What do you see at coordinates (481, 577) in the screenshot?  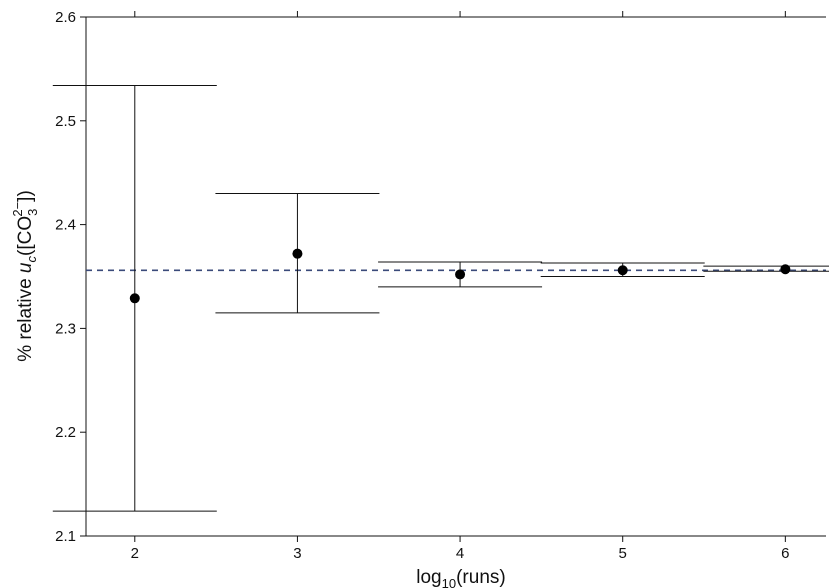 I see `x-axis-label-rest: (runs)` at bounding box center [481, 577].